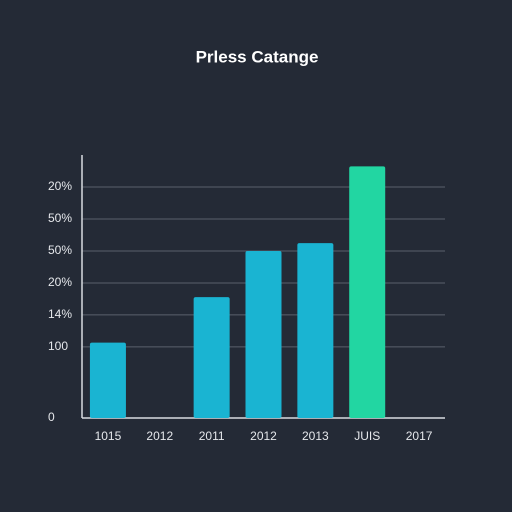  I want to click on x-tick-label: 1015, so click(108, 436).